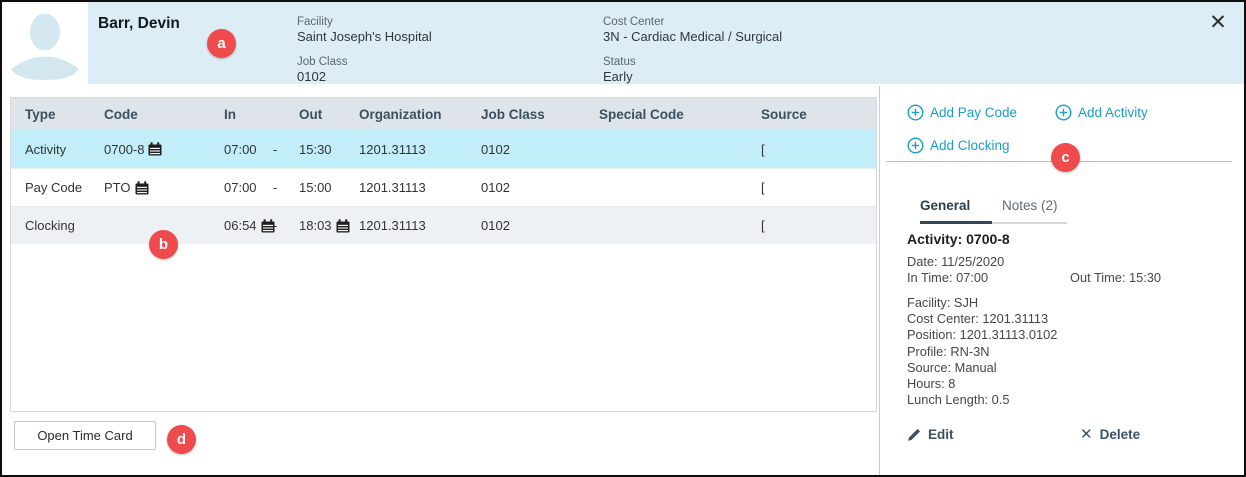  What do you see at coordinates (952, 367) in the screenshot?
I see `detail-source: Source: Manual` at bounding box center [952, 367].